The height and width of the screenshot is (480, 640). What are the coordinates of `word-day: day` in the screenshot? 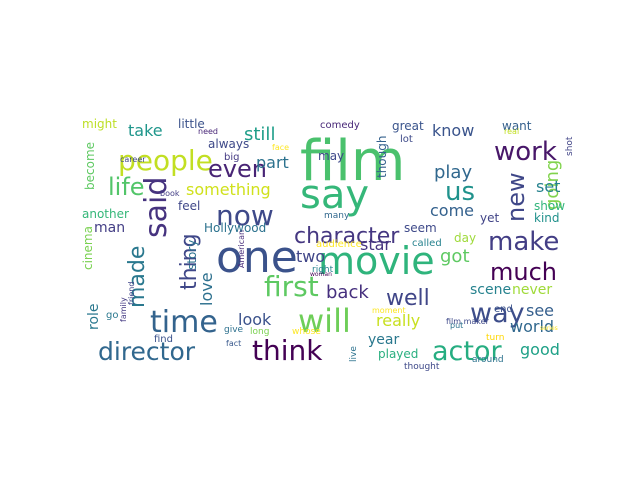 It's located at (465, 238).